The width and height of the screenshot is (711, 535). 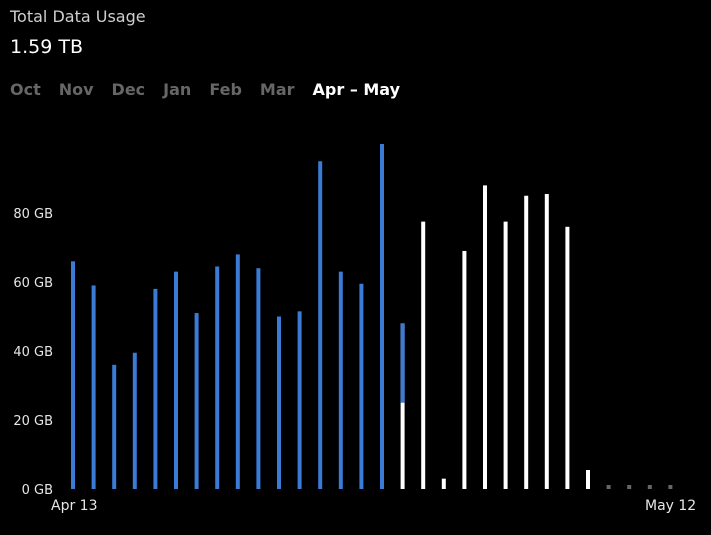 What do you see at coordinates (33, 421) in the screenshot?
I see `y-tick-label: 20 GB` at bounding box center [33, 421].